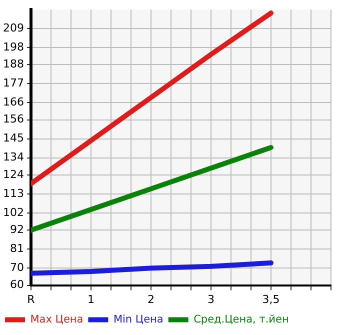 The width and height of the screenshot is (345, 335). Describe the element at coordinates (31, 299) in the screenshot. I see `x-tick-label: R` at that location.